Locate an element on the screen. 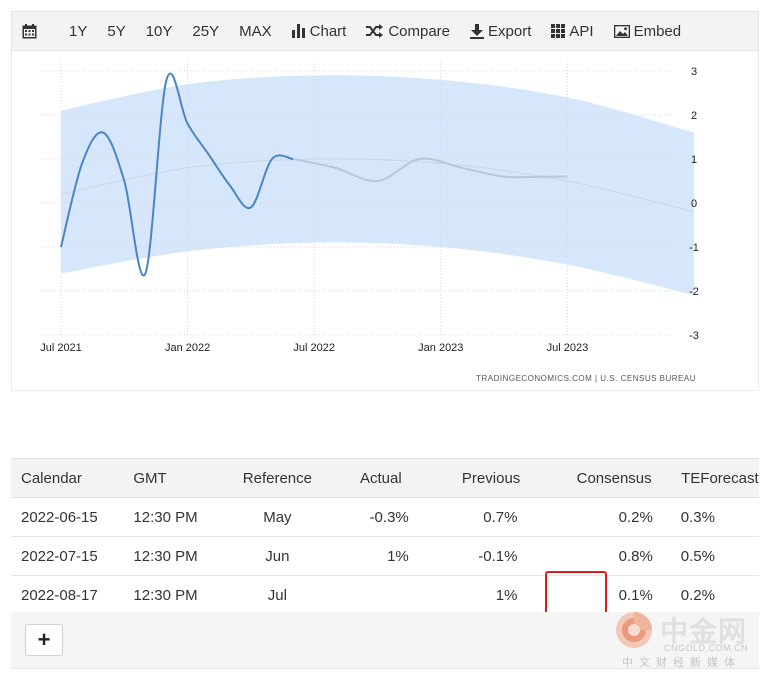  x-tick-label: Jul 2023 is located at coordinates (568, 348).